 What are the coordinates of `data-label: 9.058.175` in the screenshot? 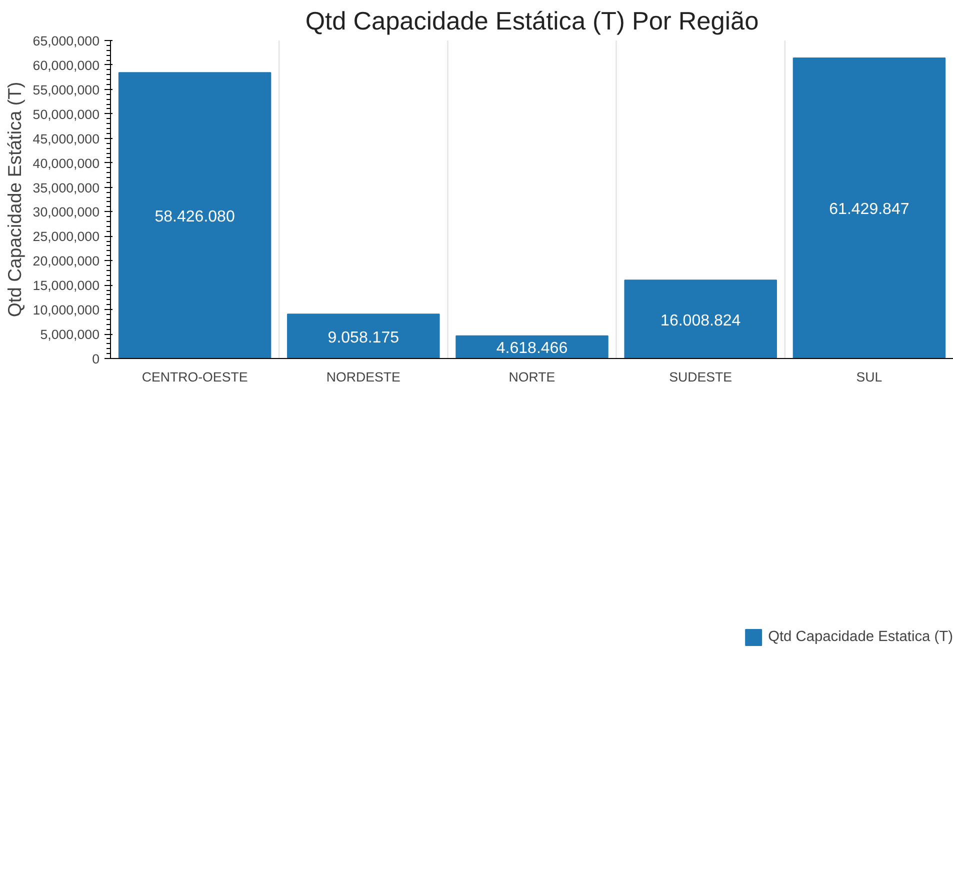 It's located at (364, 337).